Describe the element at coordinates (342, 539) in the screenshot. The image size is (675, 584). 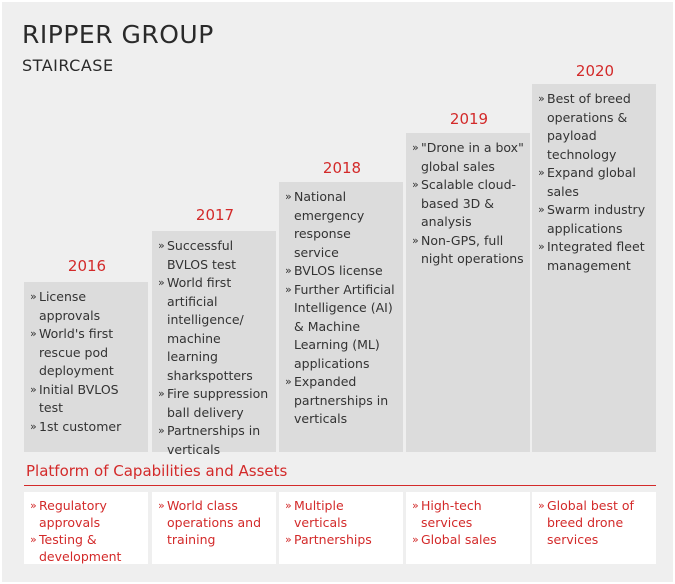
I see `list-item: Partnerships` at that location.